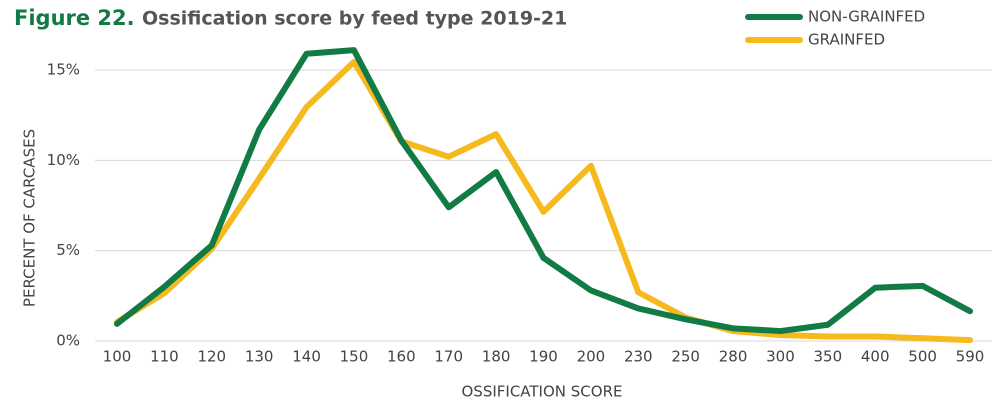 The height and width of the screenshot is (402, 1000). I want to click on y-tick-label: 5%, so click(68, 250).